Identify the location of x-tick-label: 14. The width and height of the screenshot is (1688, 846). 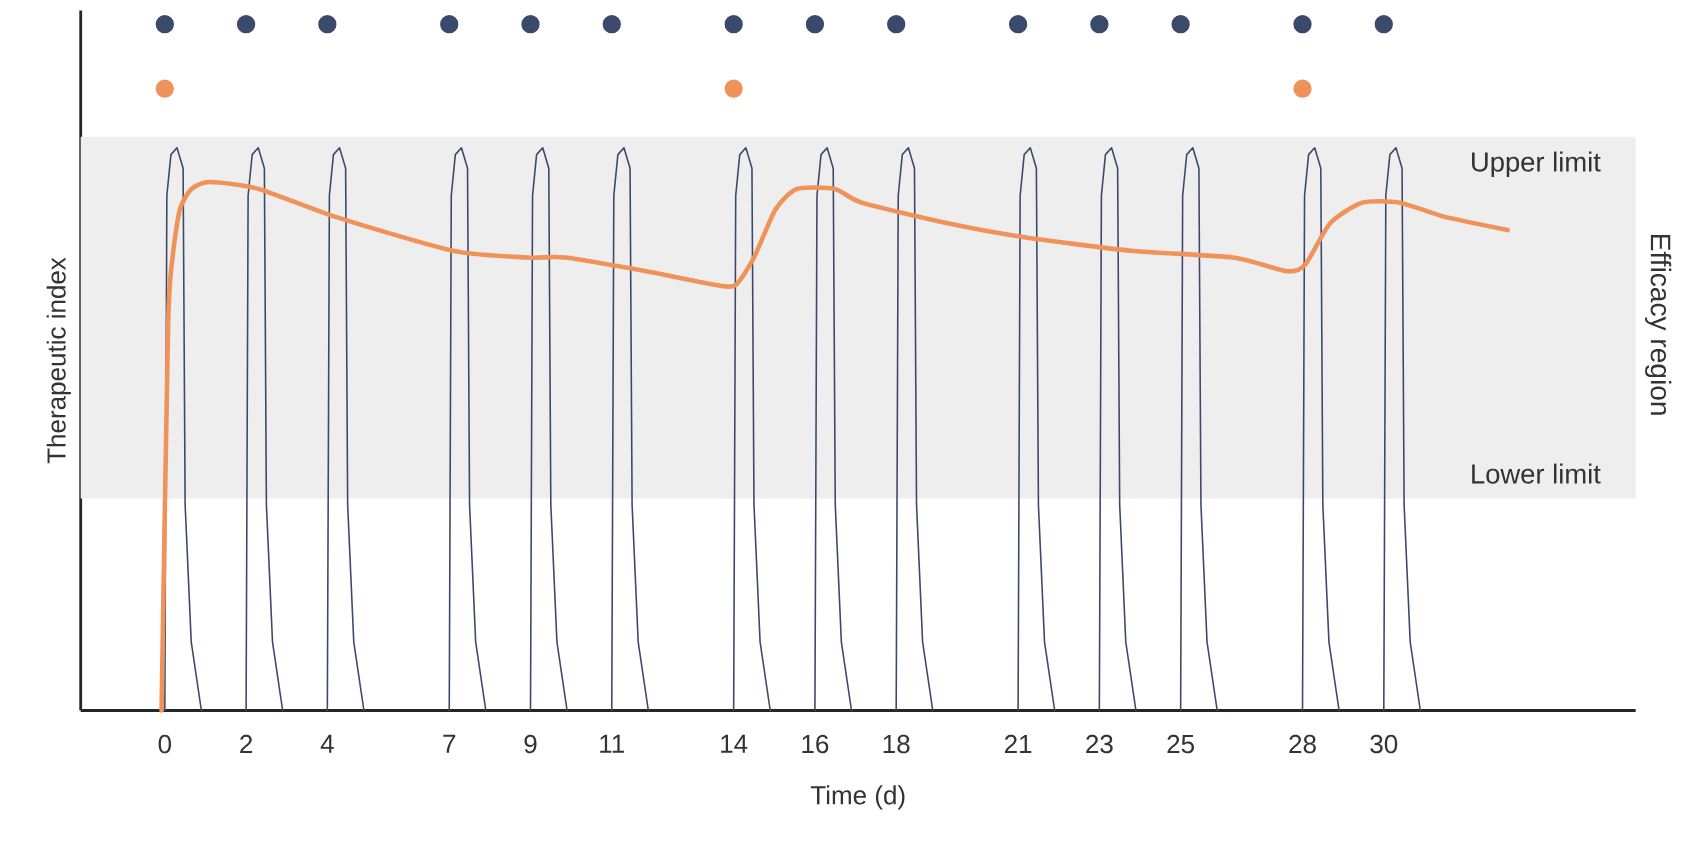
(734, 743).